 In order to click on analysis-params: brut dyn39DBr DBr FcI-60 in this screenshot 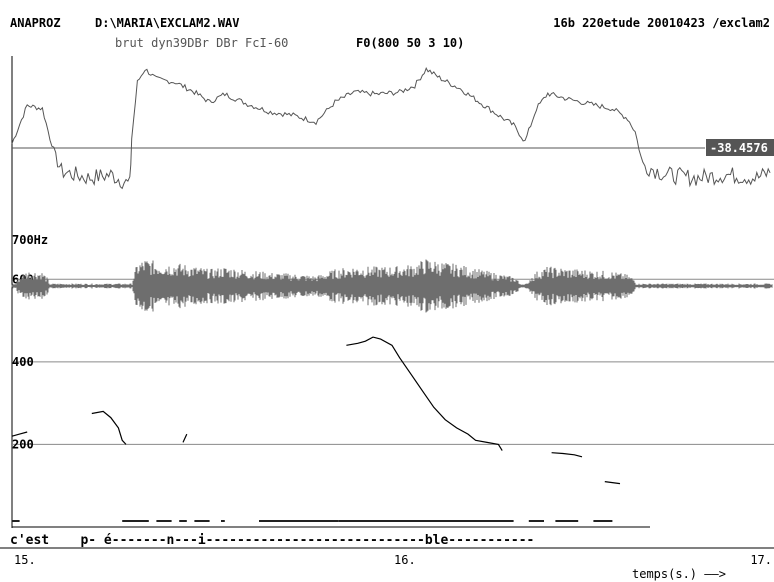, I will do `click(201, 43)`.